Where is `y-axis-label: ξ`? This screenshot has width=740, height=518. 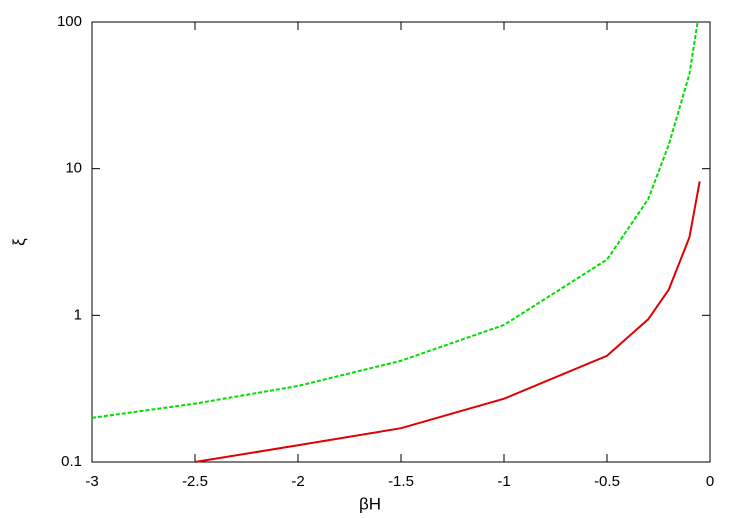 y-axis-label: ξ is located at coordinates (18, 242).